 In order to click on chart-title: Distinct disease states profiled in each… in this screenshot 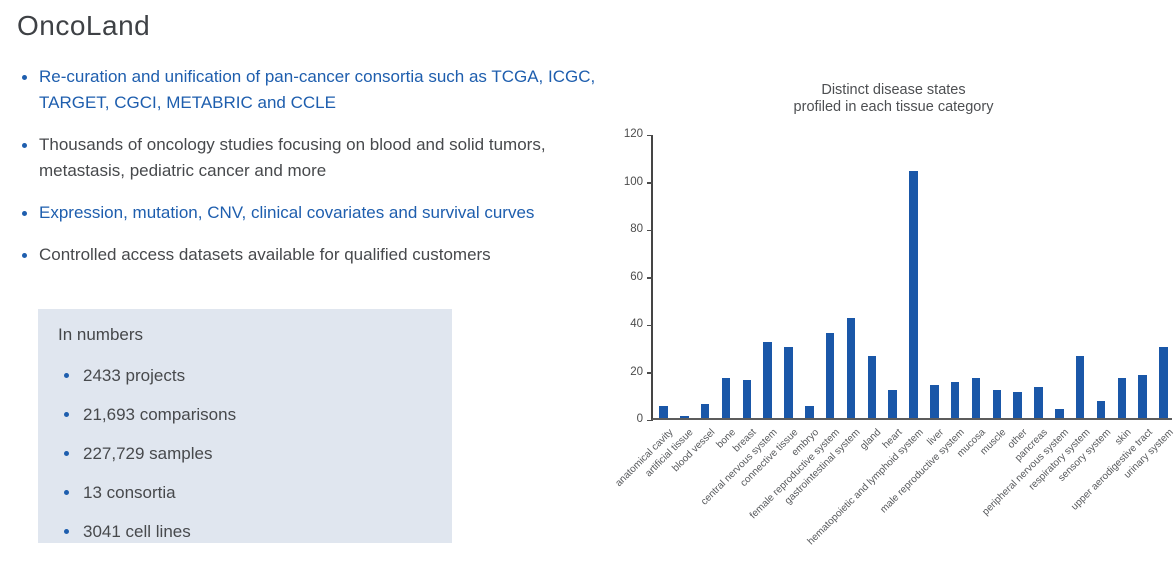, I will do `click(893, 99)`.